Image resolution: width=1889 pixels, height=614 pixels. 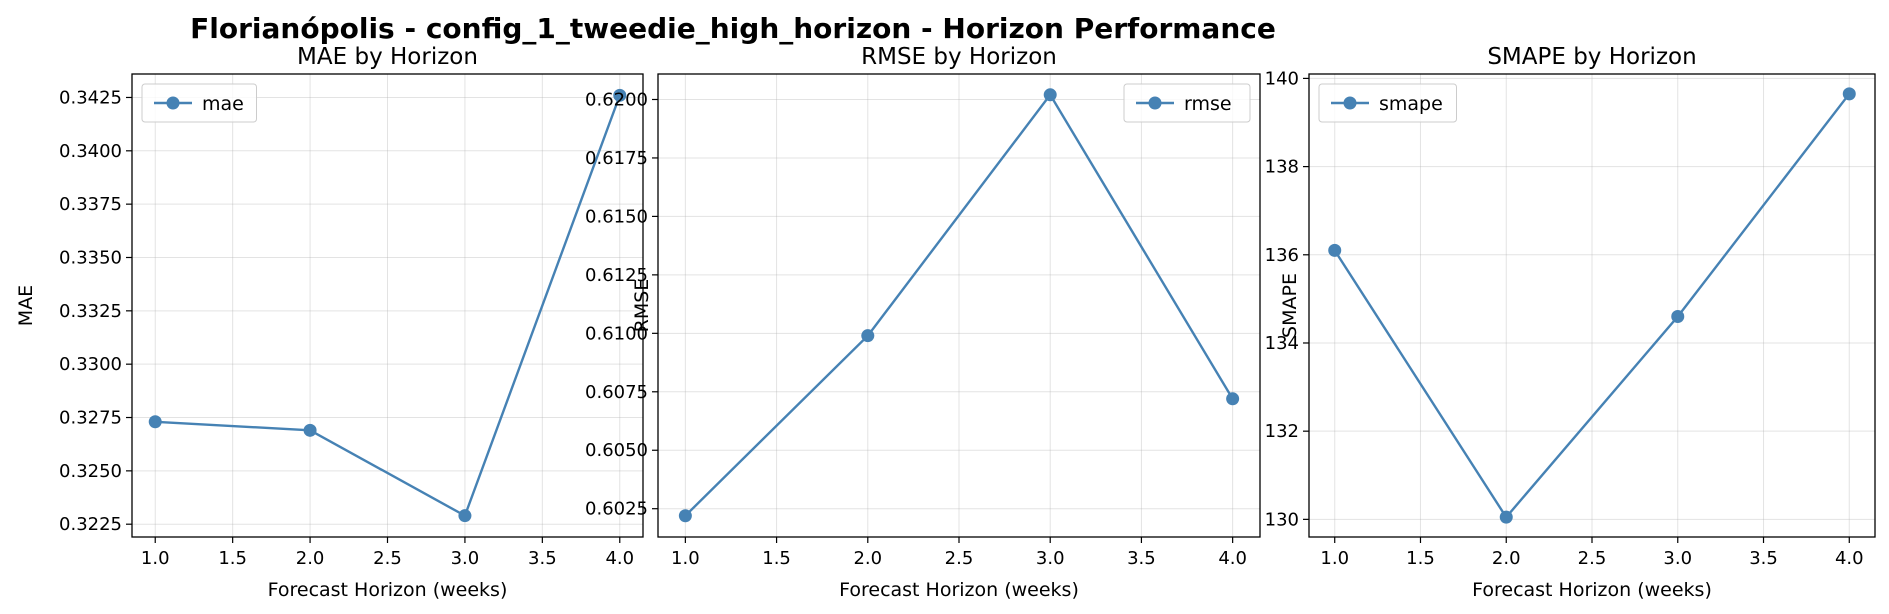 What do you see at coordinates (90, 471) in the screenshot?
I see `y-tick-label: 0.3250` at bounding box center [90, 471].